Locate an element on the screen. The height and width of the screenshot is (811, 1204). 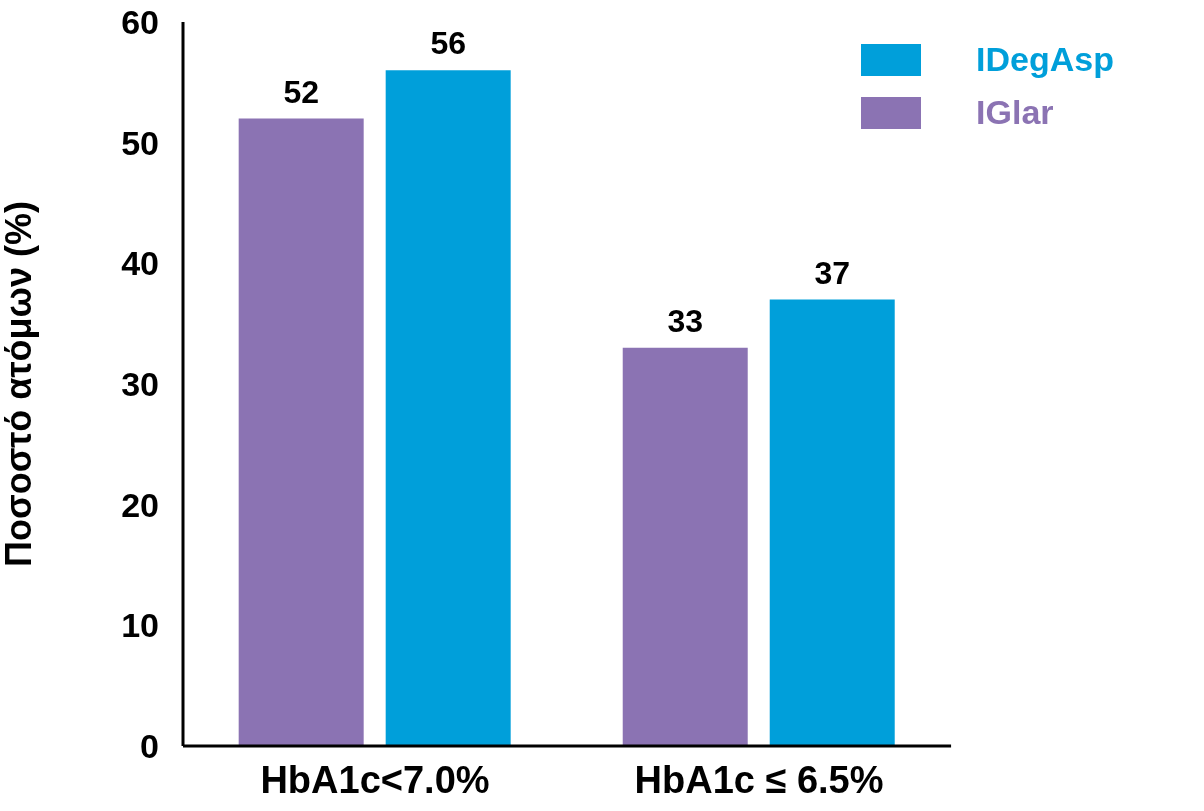
y-tick-label: 40 is located at coordinates (140, 263).